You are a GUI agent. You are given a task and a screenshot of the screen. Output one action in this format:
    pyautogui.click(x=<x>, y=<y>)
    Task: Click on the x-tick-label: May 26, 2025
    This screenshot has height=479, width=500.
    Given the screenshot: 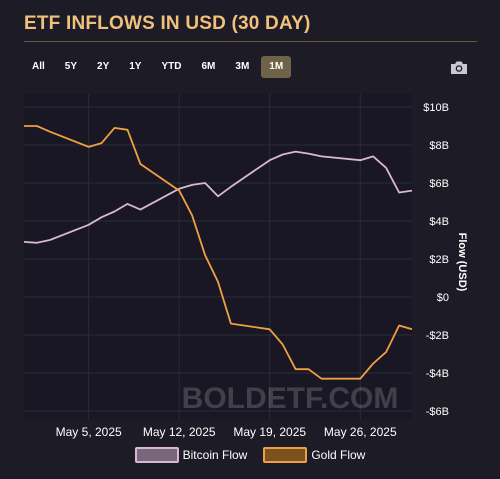 What is the action you would take?
    pyautogui.click(x=360, y=432)
    